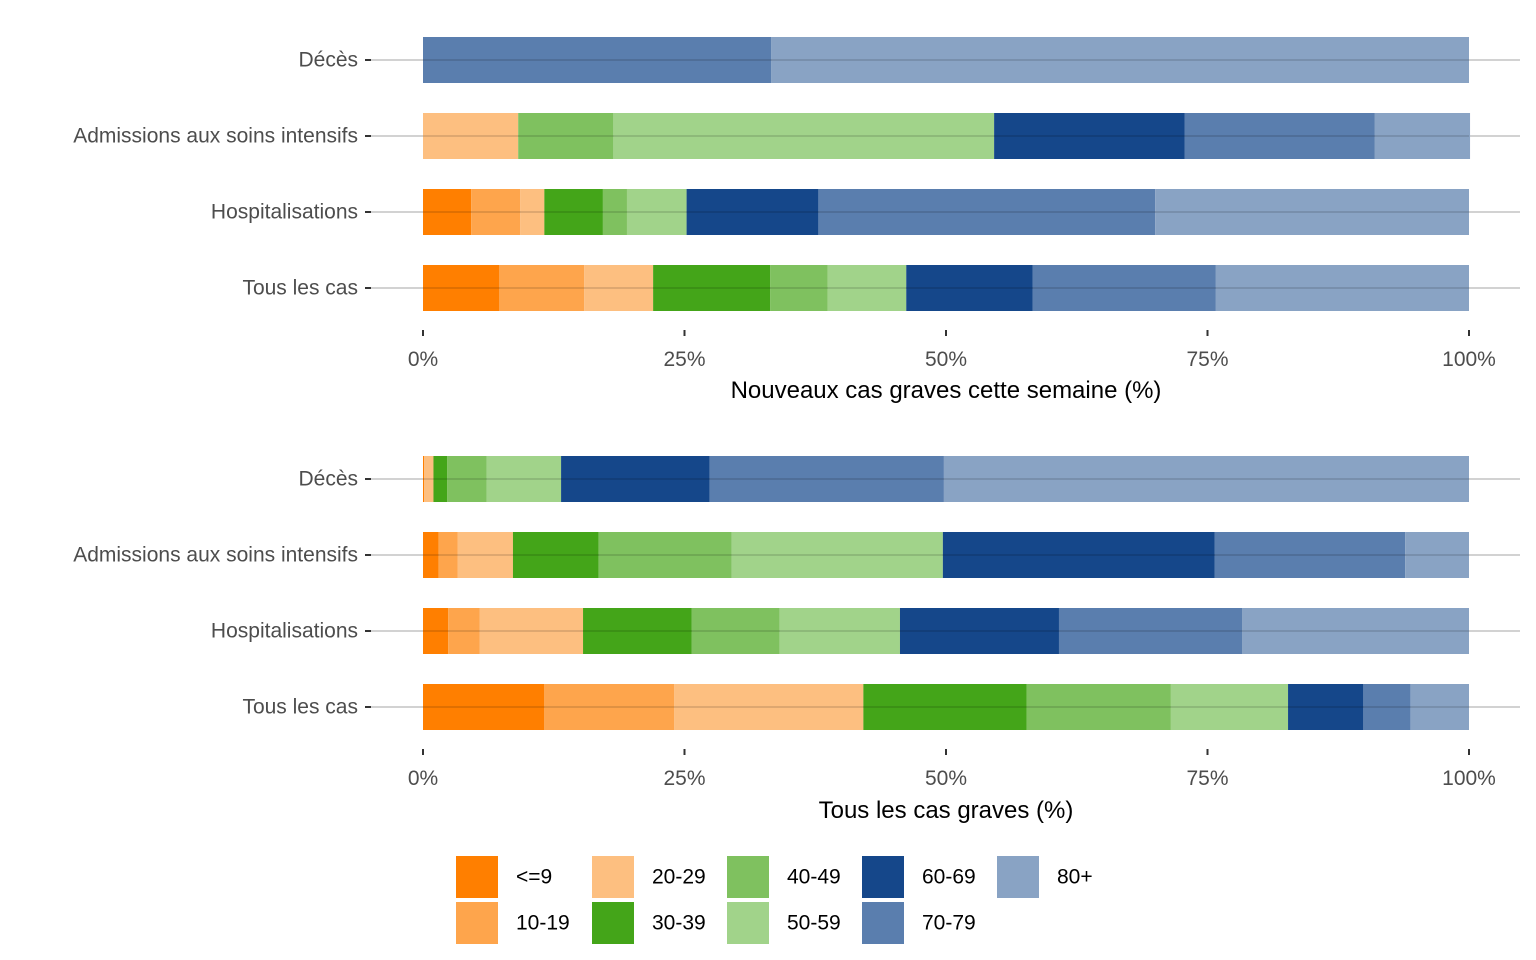  I want to click on legend-item: 50-59, so click(784, 923).